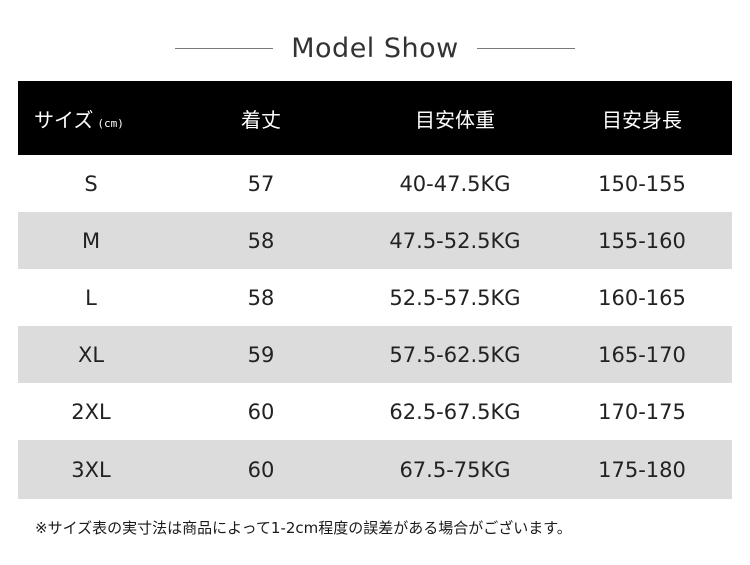  What do you see at coordinates (455, 118) in the screenshot?
I see `header-weight: 目安体重` at bounding box center [455, 118].